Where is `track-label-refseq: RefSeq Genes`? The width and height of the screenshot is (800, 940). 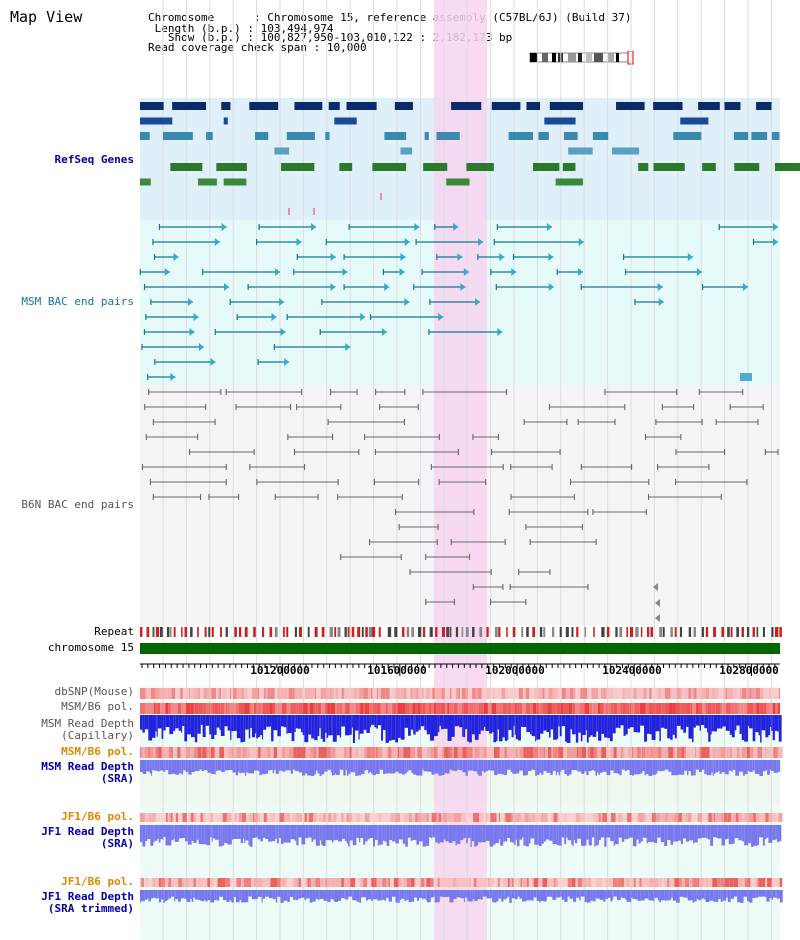 track-label-refseq: RefSeq Genes is located at coordinates (94, 159).